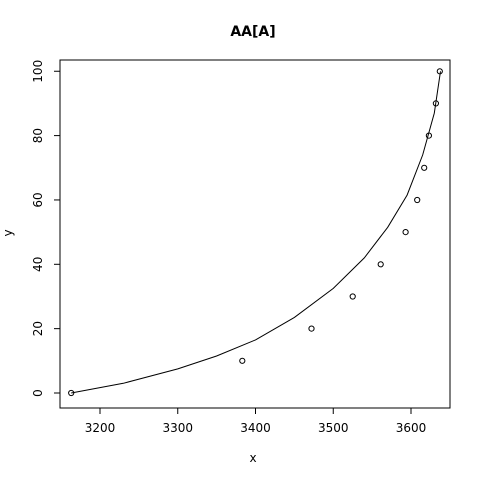 The height and width of the screenshot is (480, 480). What do you see at coordinates (177, 428) in the screenshot?
I see `x-tick-label: 3300` at bounding box center [177, 428].